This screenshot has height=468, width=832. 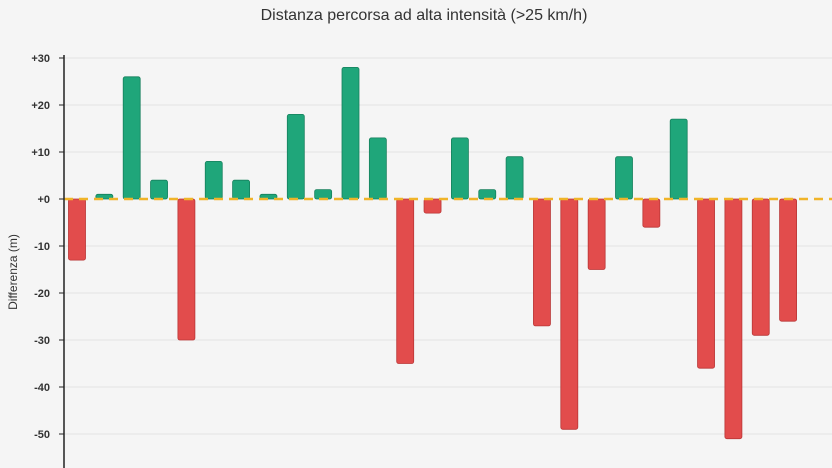 I want to click on y-tick-label: -20, so click(x=42, y=294).